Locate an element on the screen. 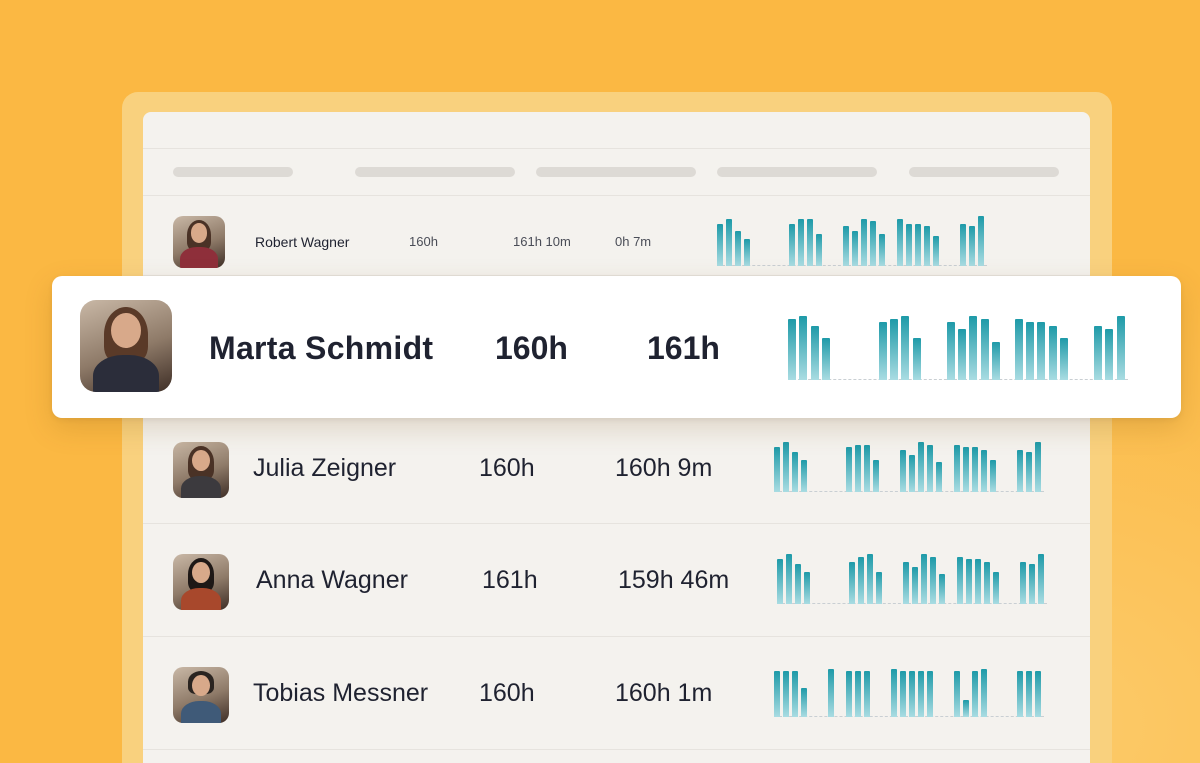  header-placeholder-overtime is located at coordinates (797, 172).